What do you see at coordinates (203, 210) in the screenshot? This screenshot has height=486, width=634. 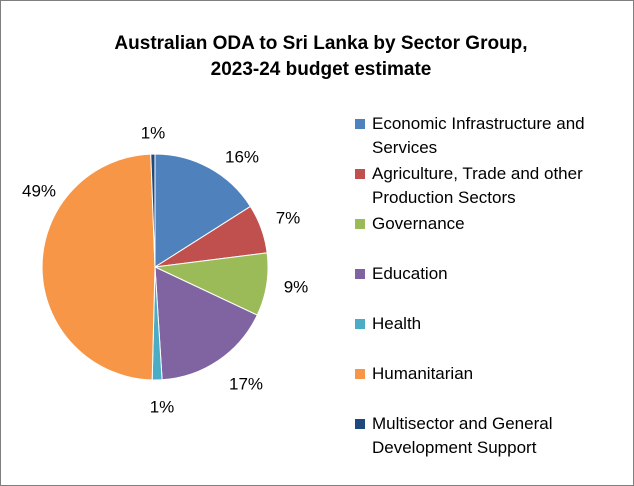 I see `pie-slice-economic-infrastructure-and-services` at bounding box center [203, 210].